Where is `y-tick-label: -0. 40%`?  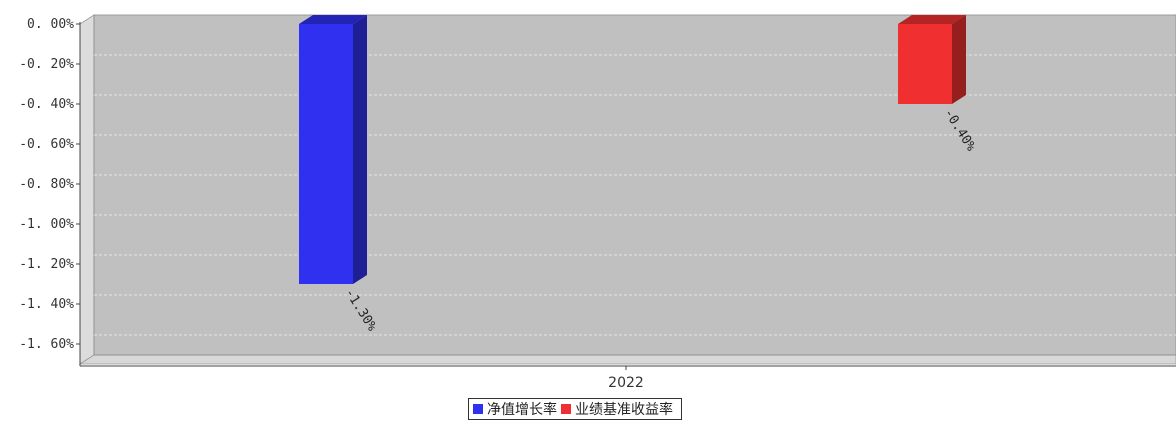 y-tick-label: -0. 40% is located at coordinates (46, 104).